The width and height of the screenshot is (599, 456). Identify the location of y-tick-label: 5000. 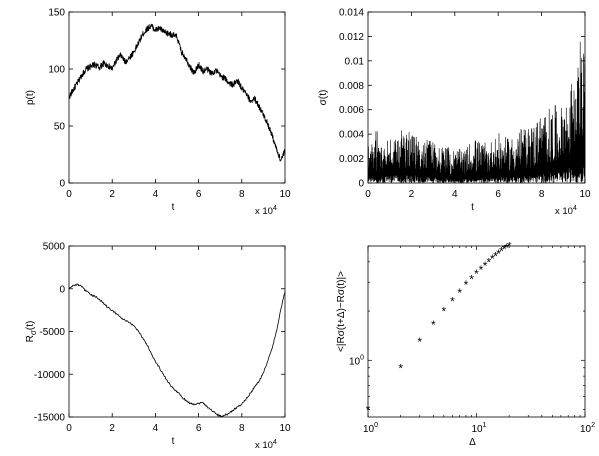
(54, 247).